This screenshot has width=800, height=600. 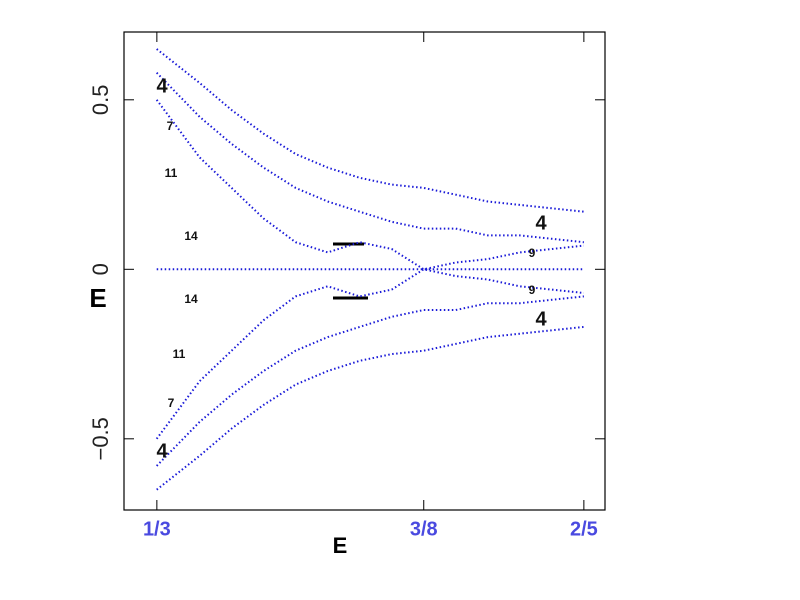 I want to click on x-axis-label: E, so click(x=340, y=545).